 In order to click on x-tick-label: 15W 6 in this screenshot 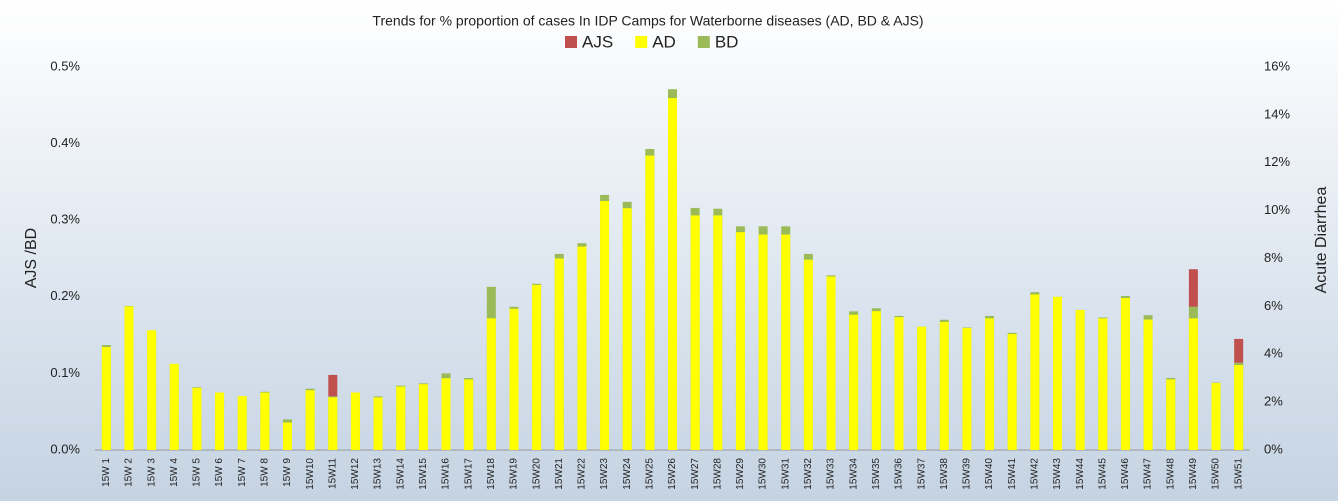, I will do `click(219, 472)`.